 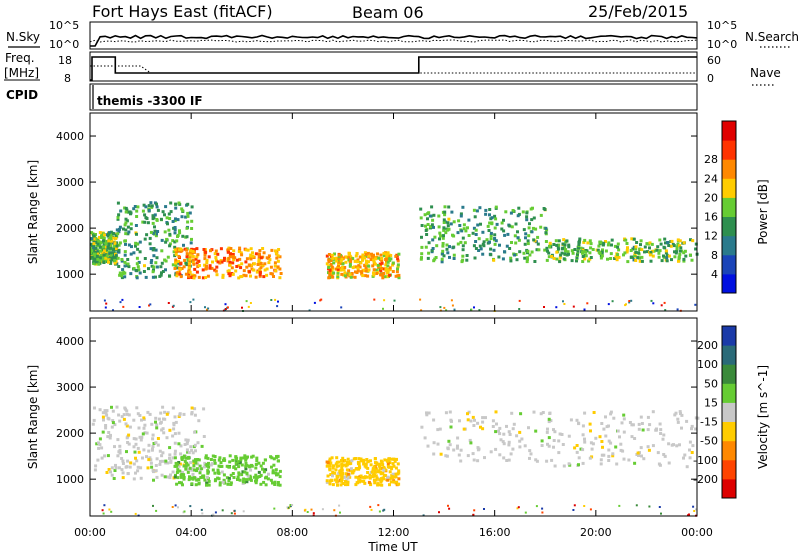 I want to click on freq-panel: Freq. [MHz] 18 8 60 0 Nave, so click(x=392, y=68).